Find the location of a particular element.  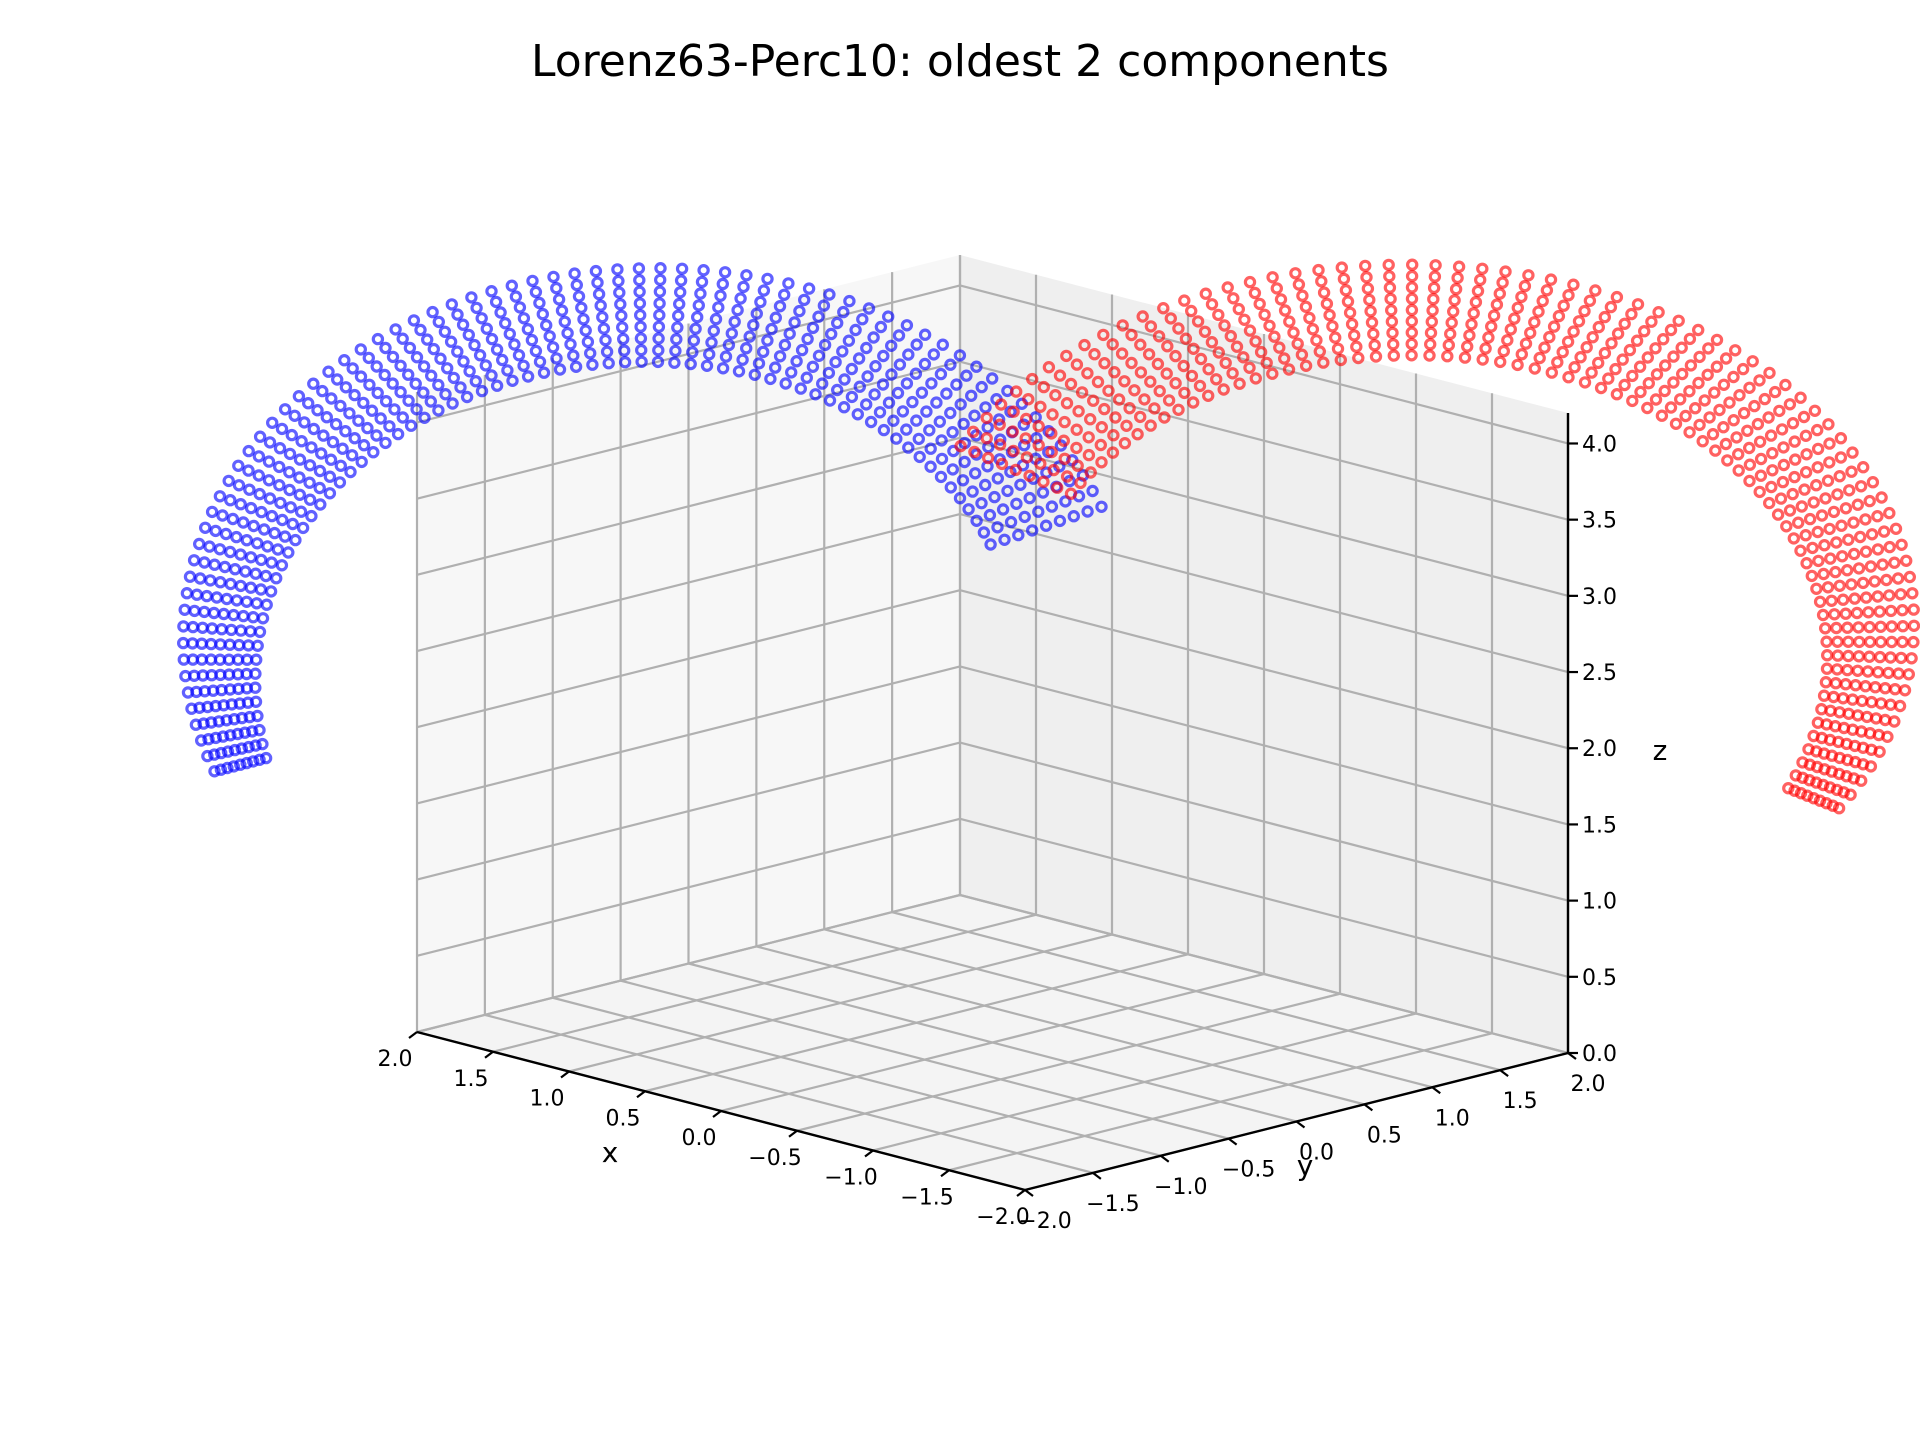

x-tick-label: −0.5 is located at coordinates (774, 1158).